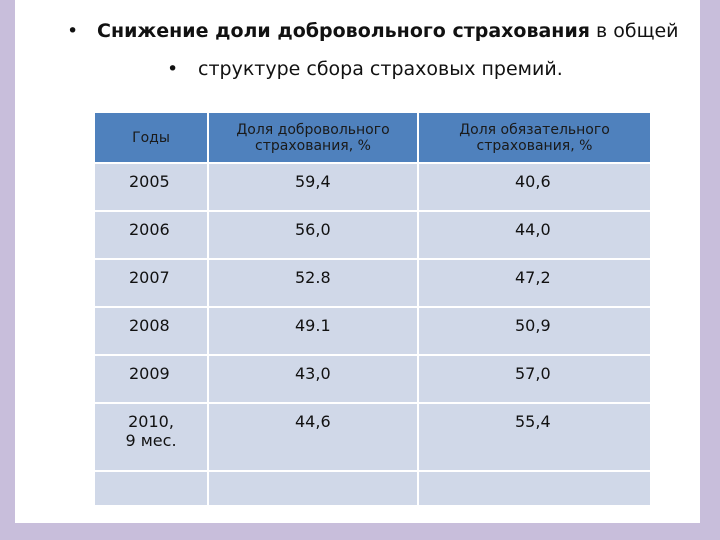 The height and width of the screenshot is (540, 720). What do you see at coordinates (534, 235) in the screenshot?
I see `value-cell: 44,0` at bounding box center [534, 235].